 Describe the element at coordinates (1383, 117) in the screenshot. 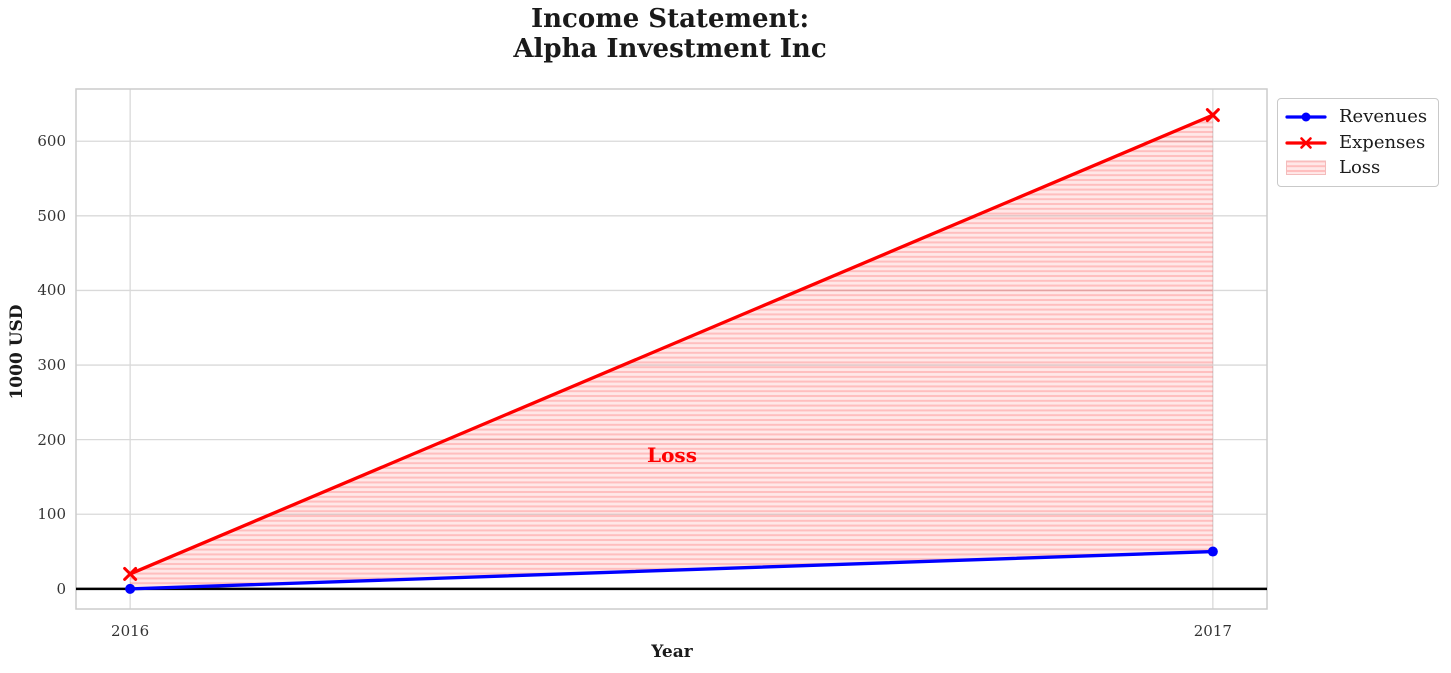

I see `legend-label: Revenues` at that location.